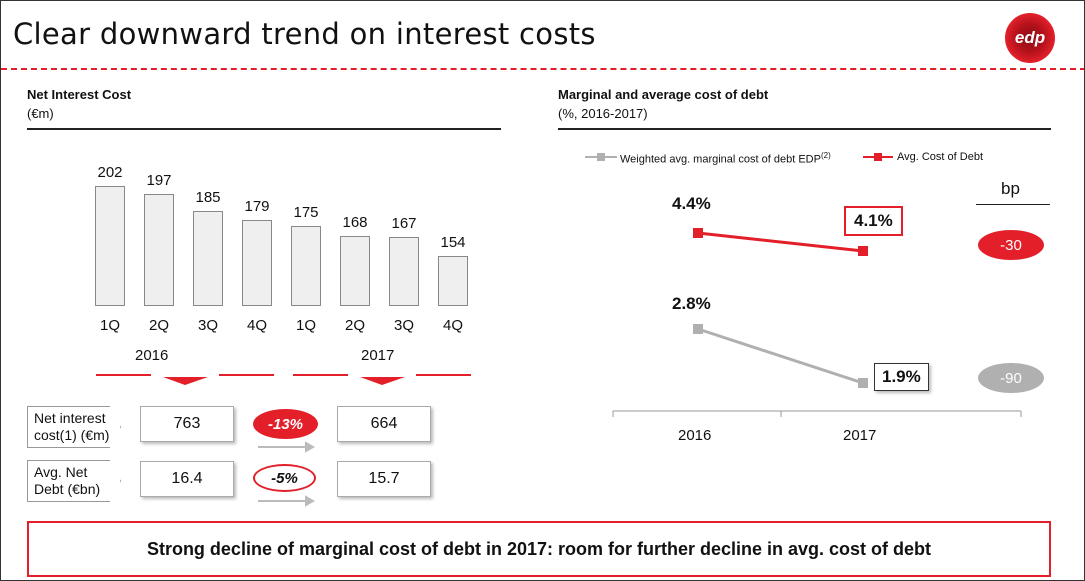 The image size is (1085, 581). What do you see at coordinates (739, 157) in the screenshot?
I see `legend` at bounding box center [739, 157].